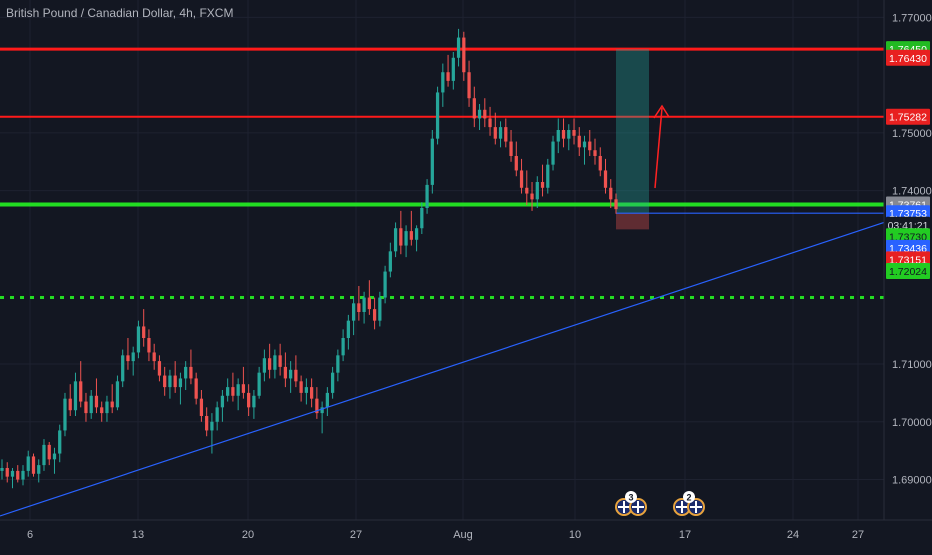  What do you see at coordinates (908, 116) in the screenshot?
I see `price-label-box` at bounding box center [908, 116].